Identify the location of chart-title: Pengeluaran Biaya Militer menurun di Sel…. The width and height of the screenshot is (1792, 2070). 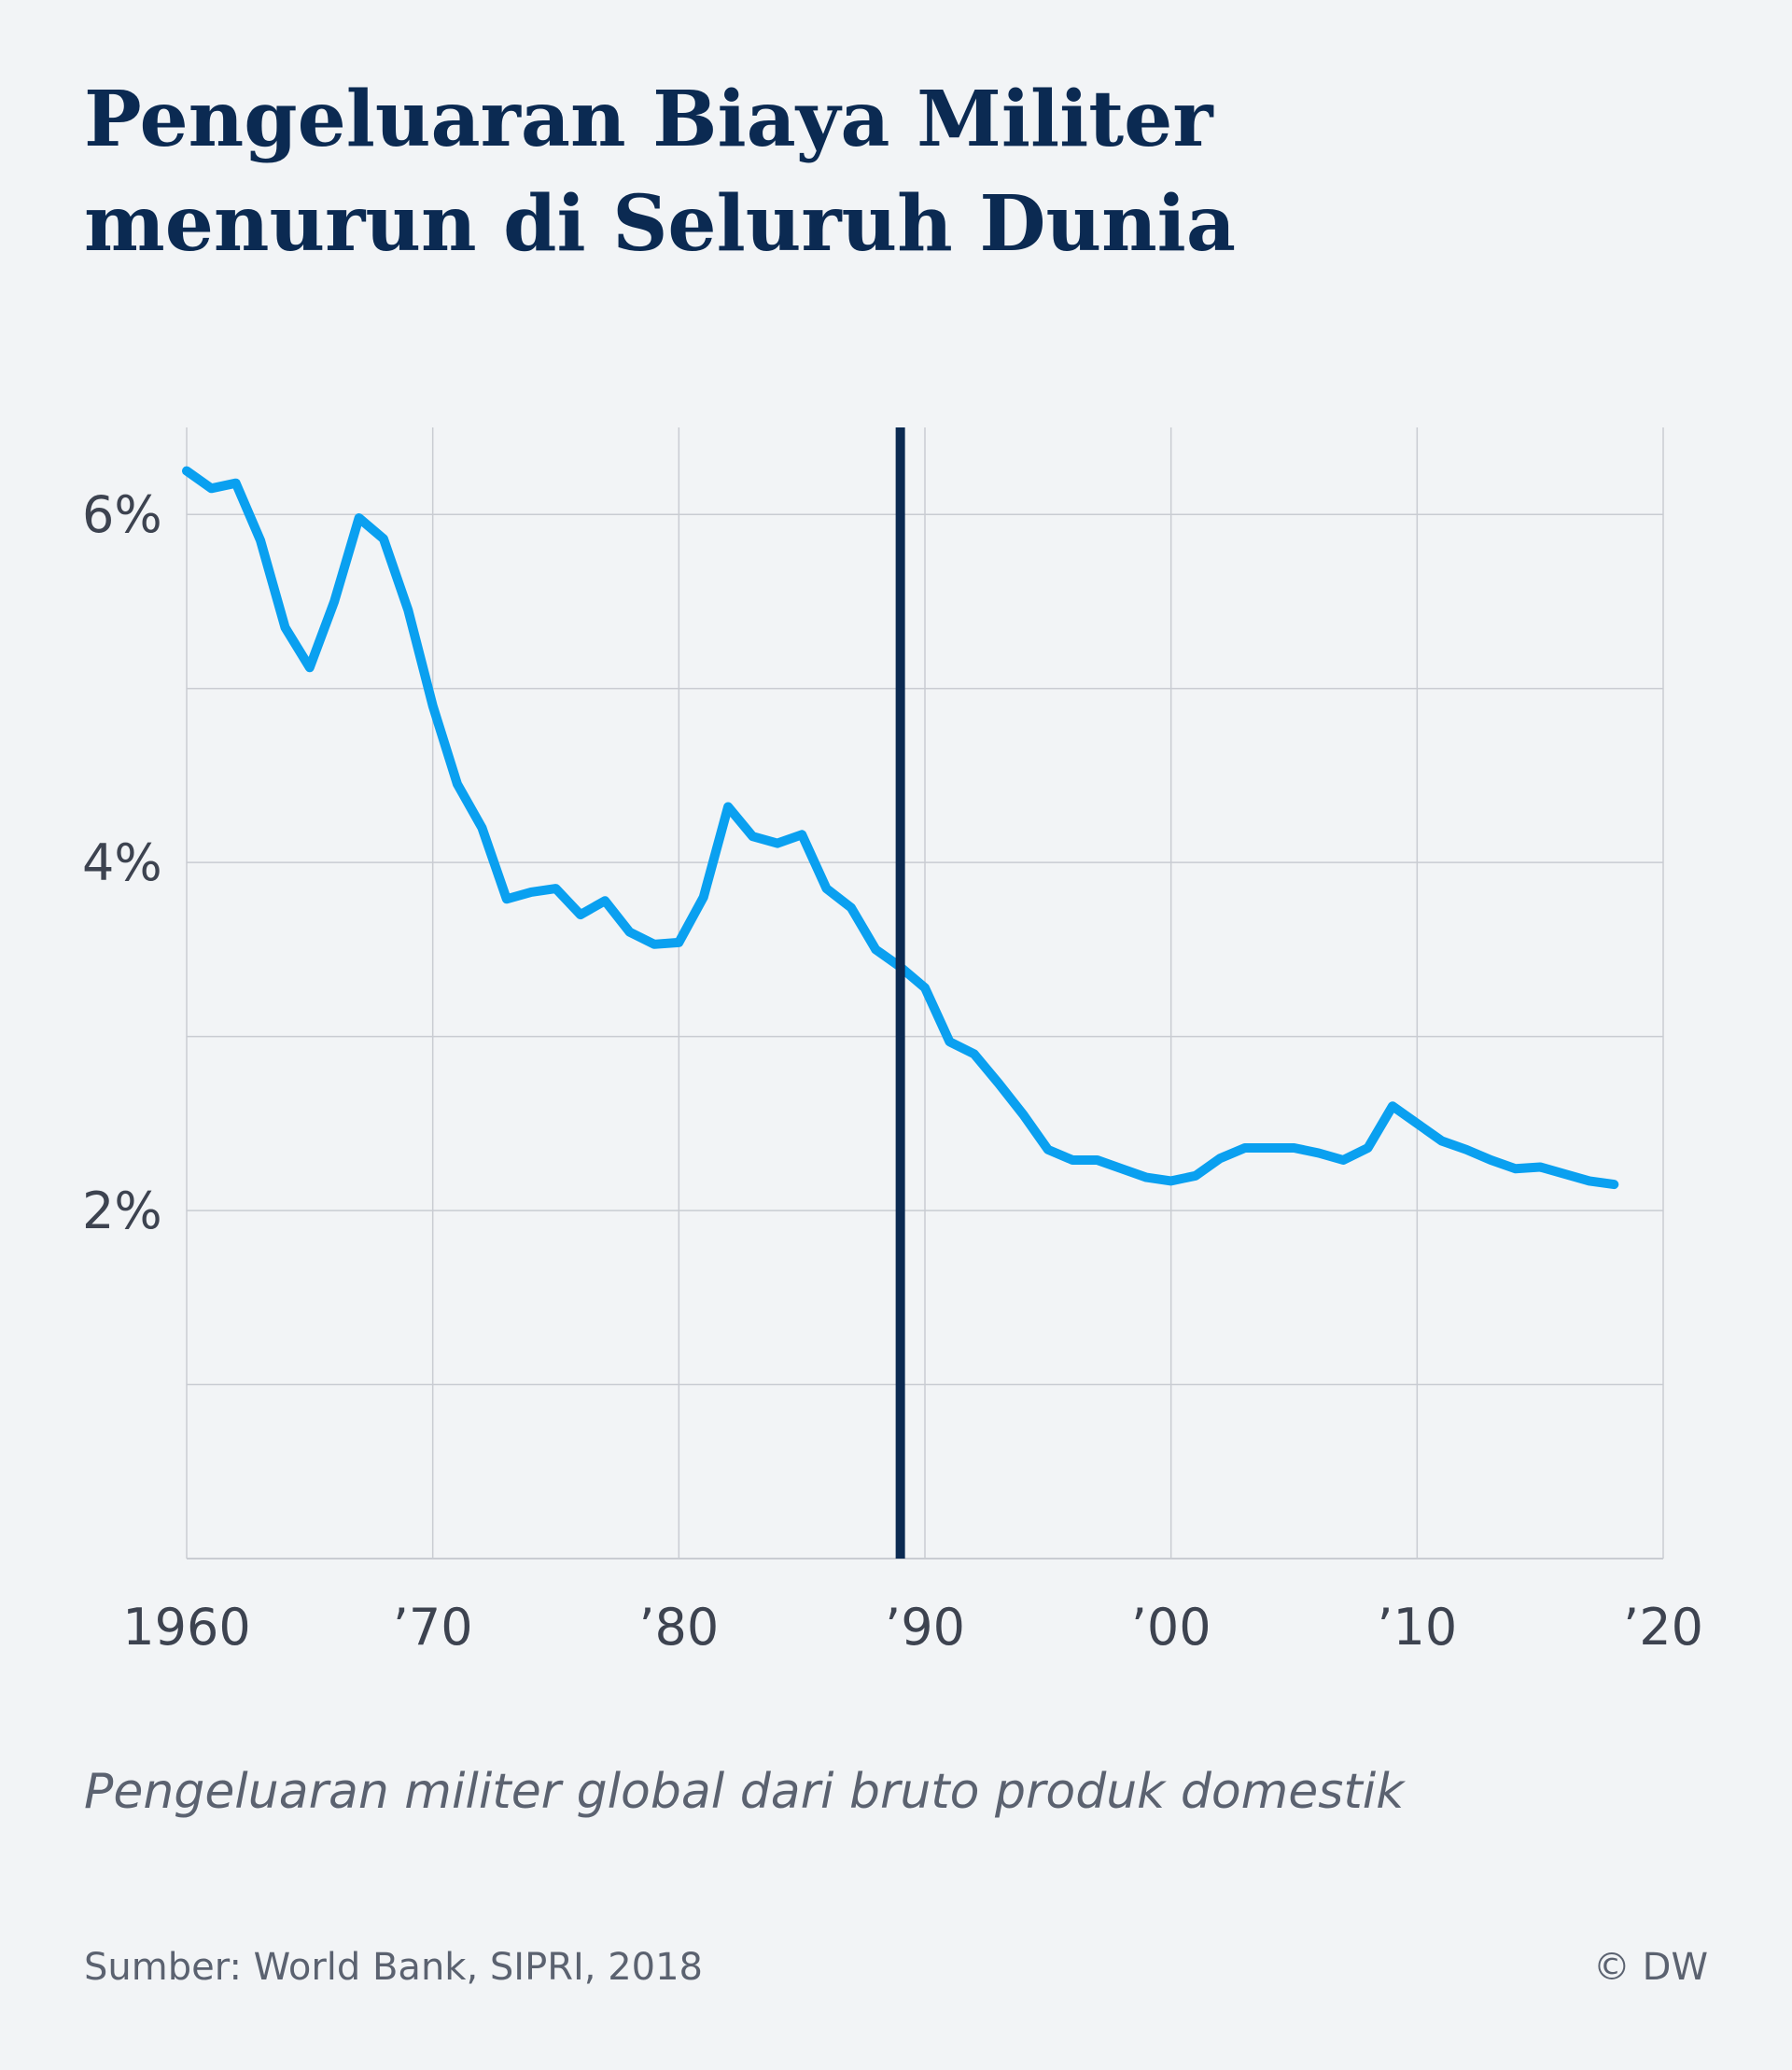
(877, 171).